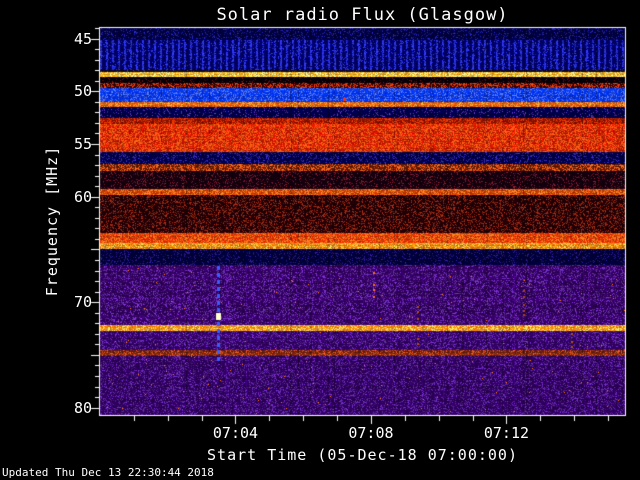 This screenshot has width=640, height=480. Describe the element at coordinates (82, 196) in the screenshot. I see `y-tick-label: 60` at that location.